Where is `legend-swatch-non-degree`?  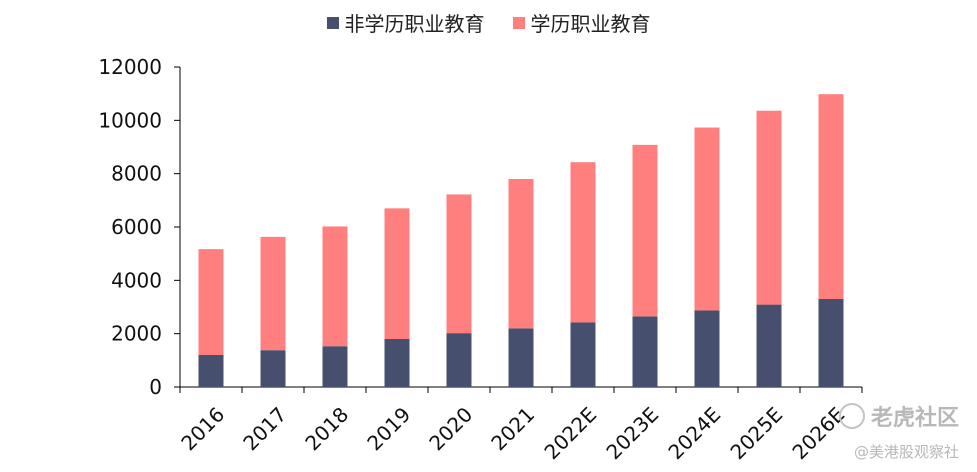 legend-swatch-non-degree is located at coordinates (332, 22).